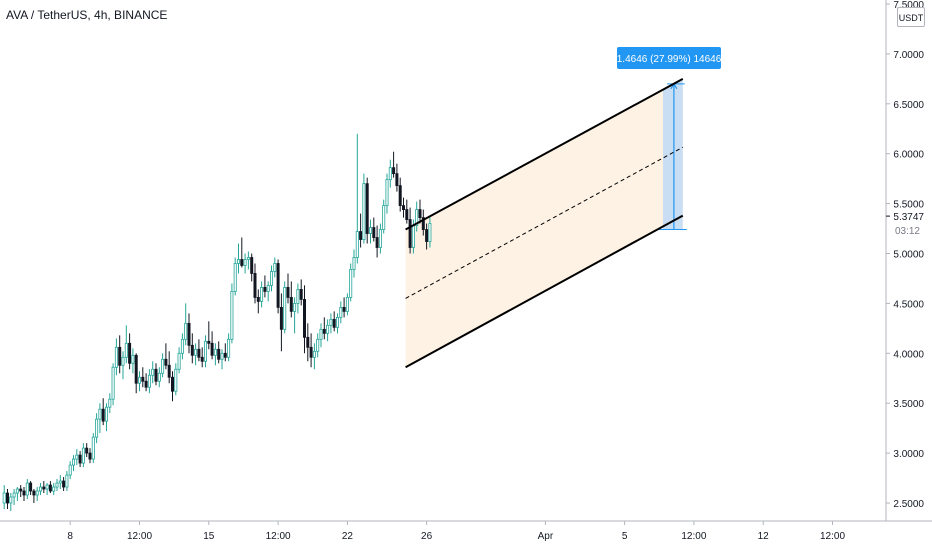 This screenshot has height=555, width=932. What do you see at coordinates (427, 536) in the screenshot?
I see `time-tick-label: 26` at bounding box center [427, 536].